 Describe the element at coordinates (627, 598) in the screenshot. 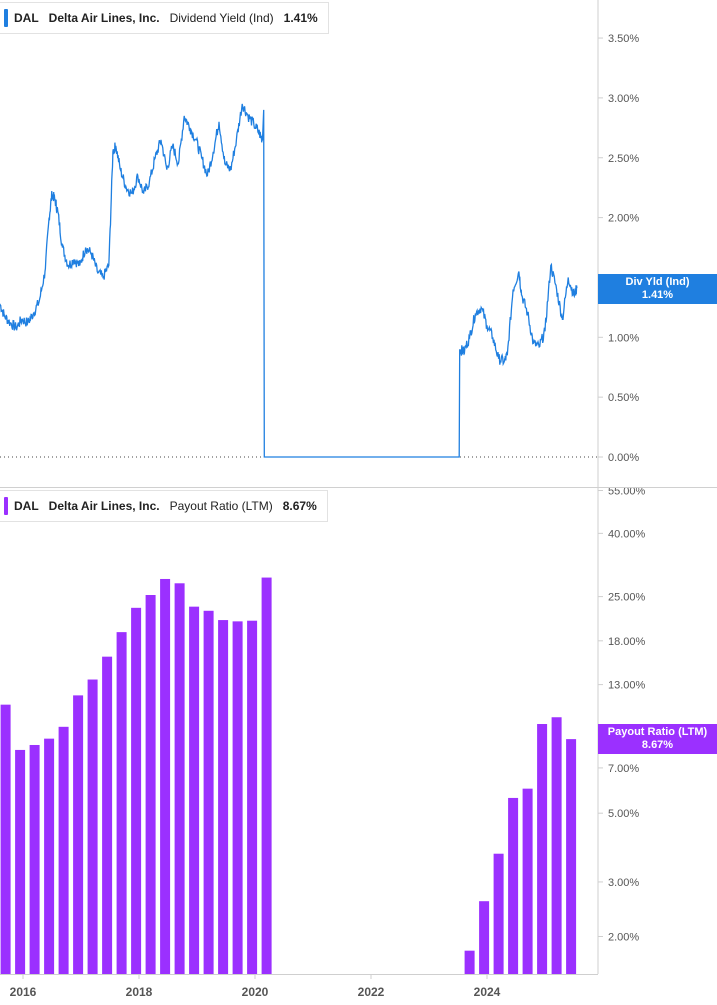

I see `payout-y-tick-label: 25.00%` at that location.